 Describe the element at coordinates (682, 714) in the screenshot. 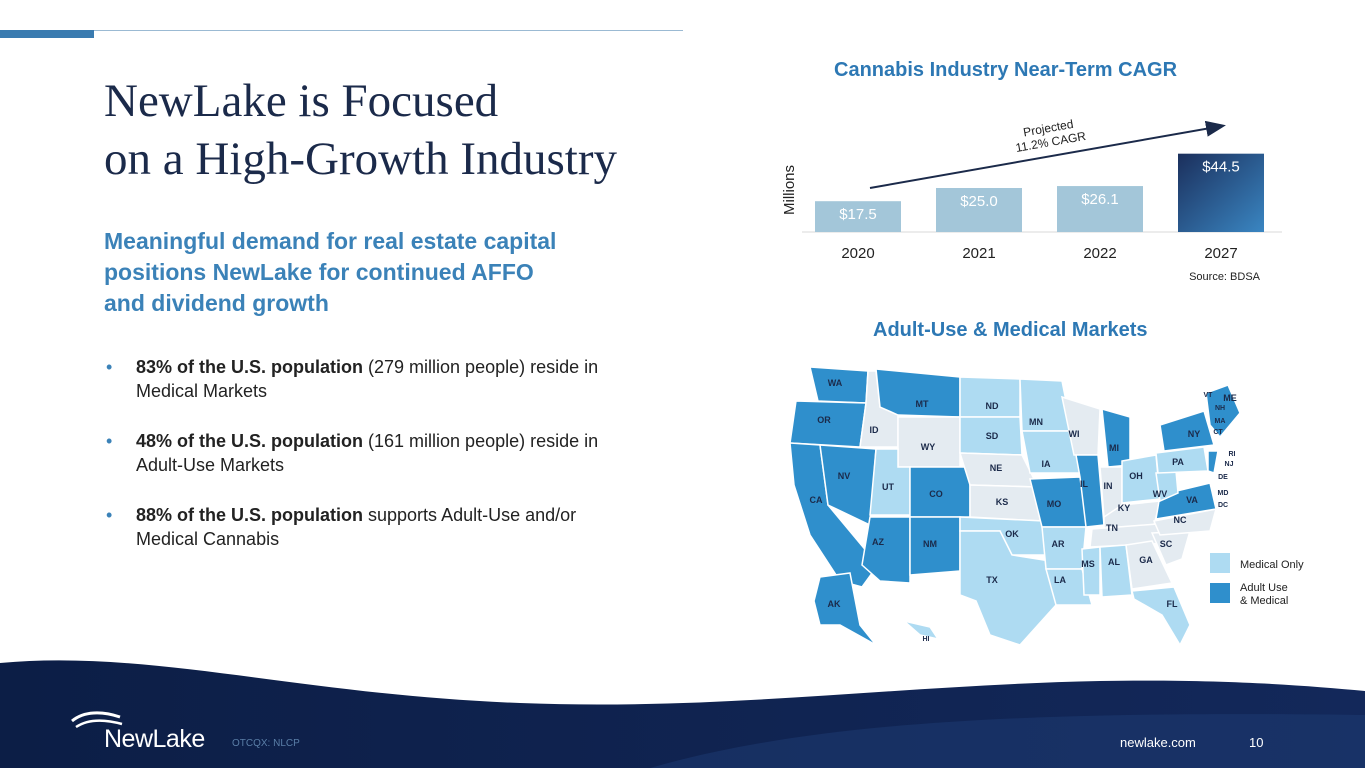

I see `footer-wave` at that location.